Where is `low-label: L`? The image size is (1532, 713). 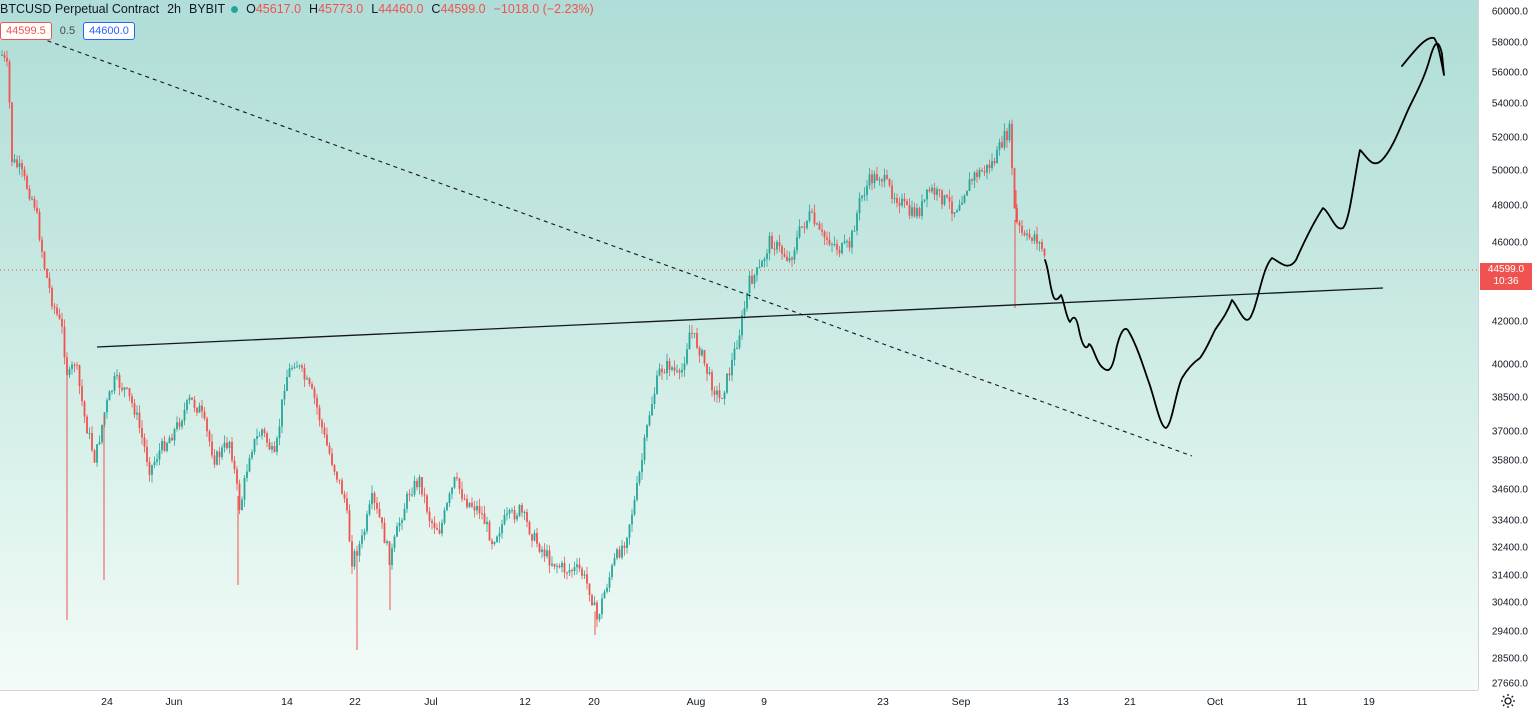 low-label: L is located at coordinates (375, 9).